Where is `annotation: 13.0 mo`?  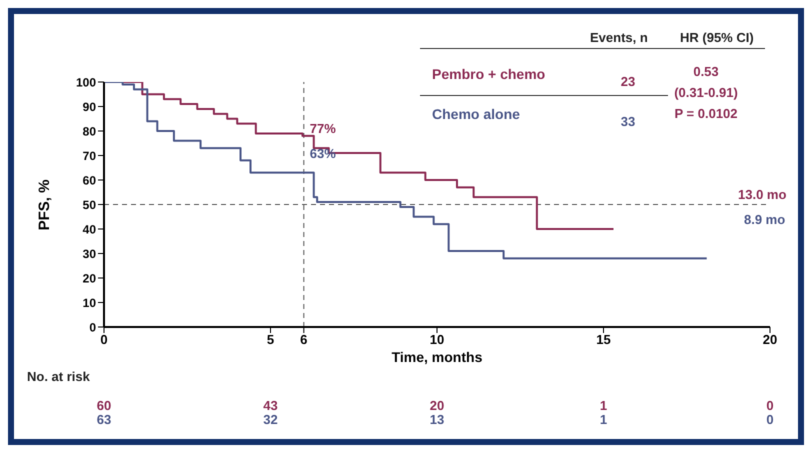 annotation: 13.0 mo is located at coordinates (762, 194).